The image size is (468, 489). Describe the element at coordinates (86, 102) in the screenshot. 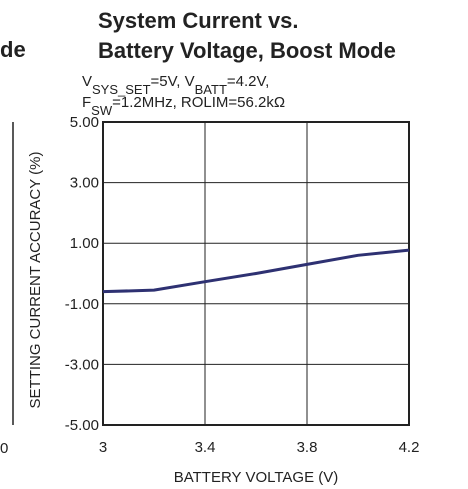

I see `subtitle-part: F` at that location.